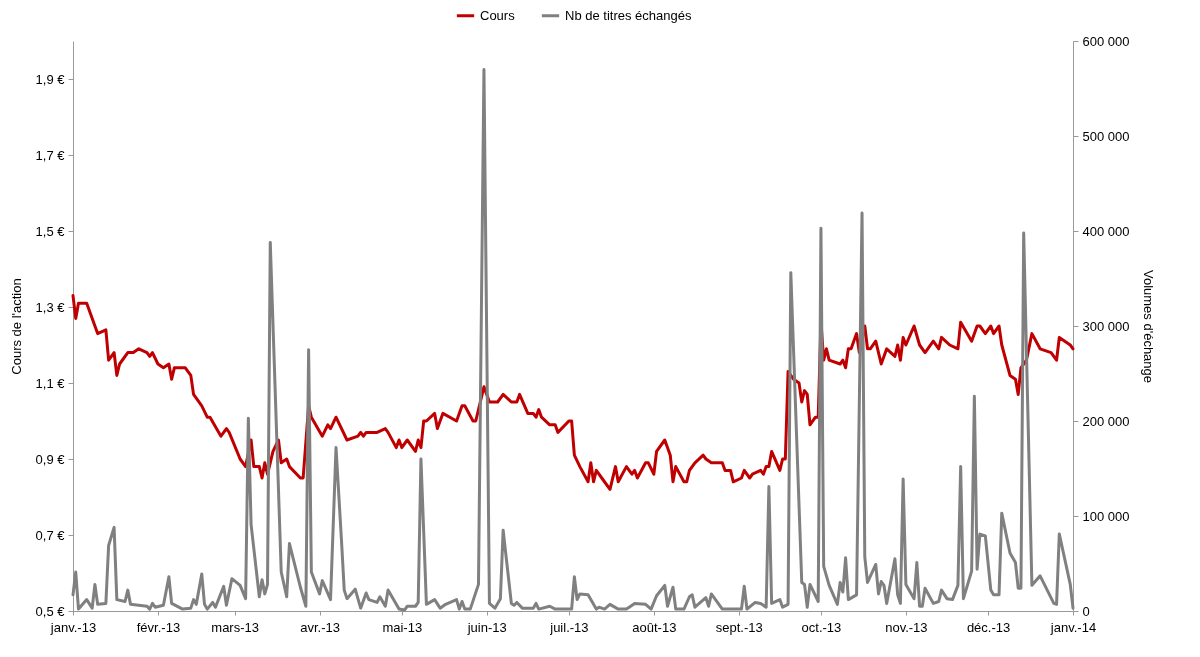 Image resolution: width=1200 pixels, height=657 pixels. Describe the element at coordinates (50, 231) in the screenshot. I see `y-tick-label: 1,5 €` at that location.